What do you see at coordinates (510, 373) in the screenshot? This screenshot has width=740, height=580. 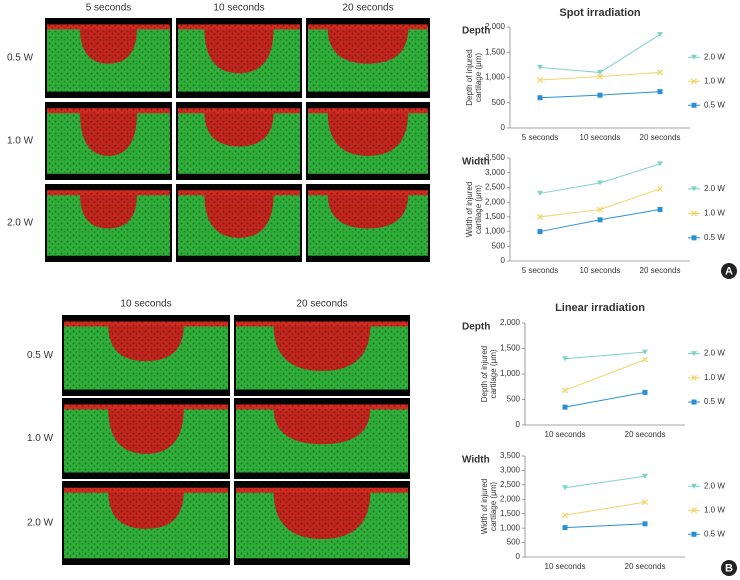 I see `y-tick-label: 1,000` at bounding box center [510, 373].